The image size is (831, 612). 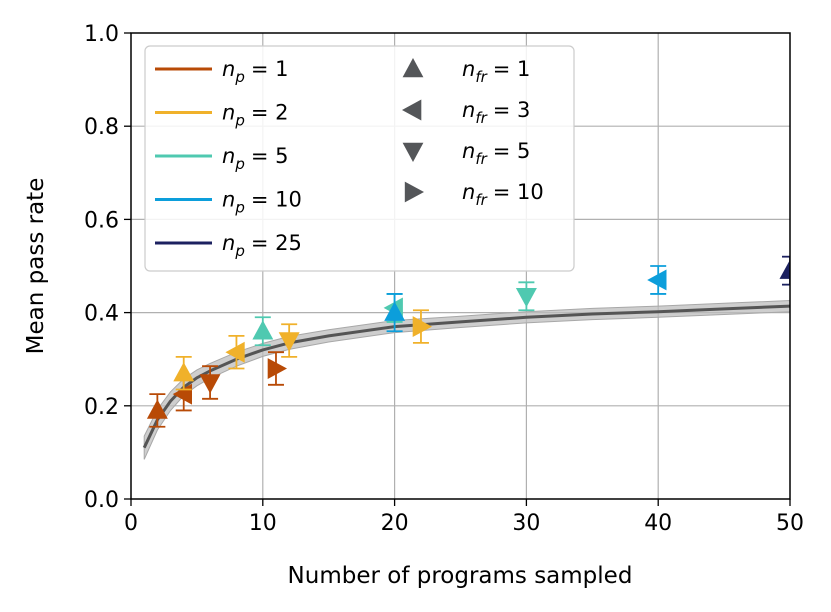 What do you see at coordinates (255, 158) in the screenshot?
I see `legend-label-np-2: np = 5` at bounding box center [255, 158].